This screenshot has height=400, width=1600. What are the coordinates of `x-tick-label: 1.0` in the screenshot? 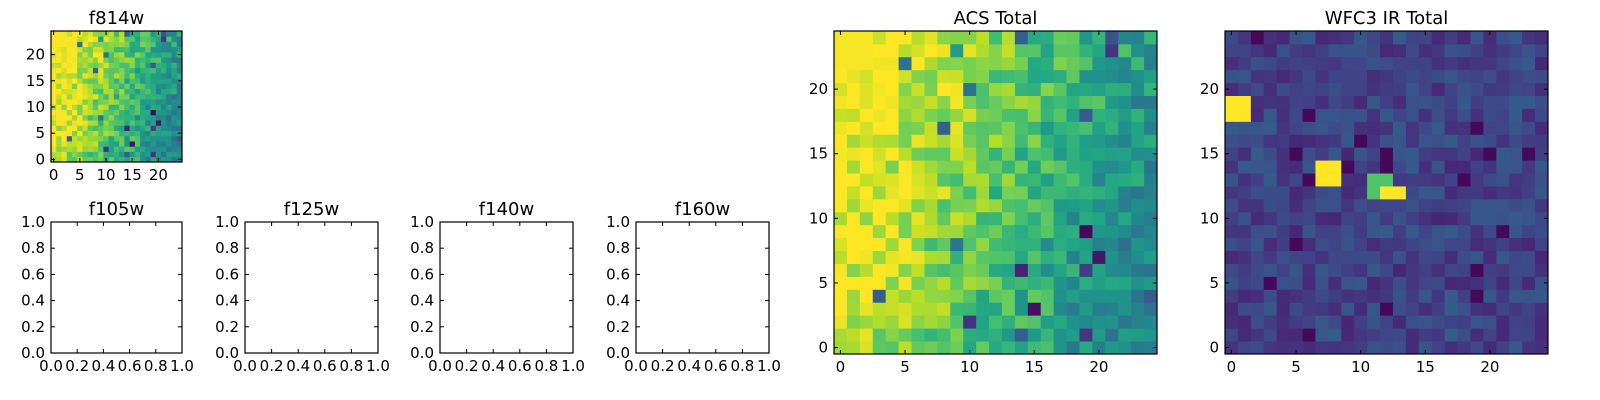 It's located at (573, 366).